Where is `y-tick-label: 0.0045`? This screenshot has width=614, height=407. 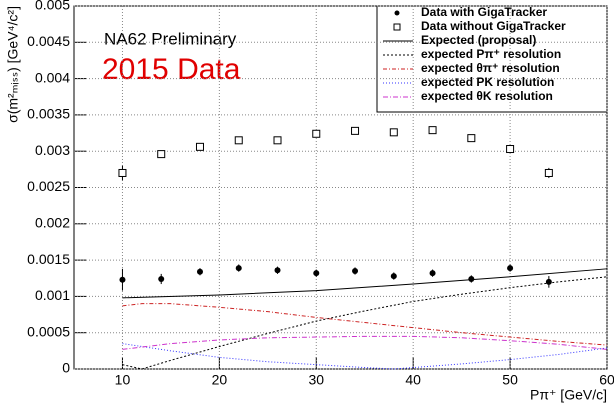
y-tick-label: 0.0045 is located at coordinates (48, 41).